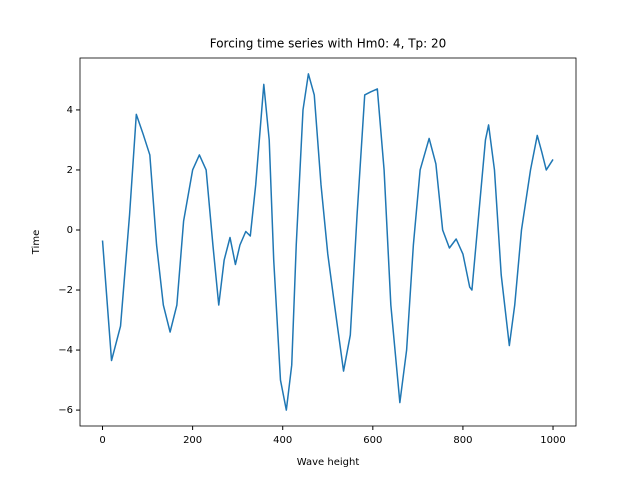 This screenshot has height=480, width=640. I want to click on y-tick-label: −2, so click(65, 290).